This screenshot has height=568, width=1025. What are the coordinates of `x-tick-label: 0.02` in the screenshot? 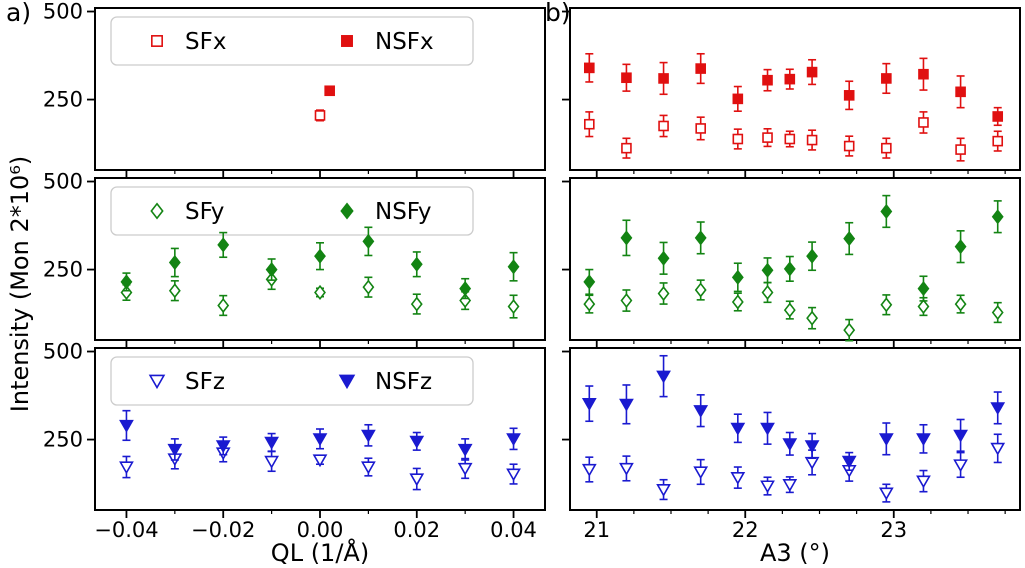 It's located at (416, 530).